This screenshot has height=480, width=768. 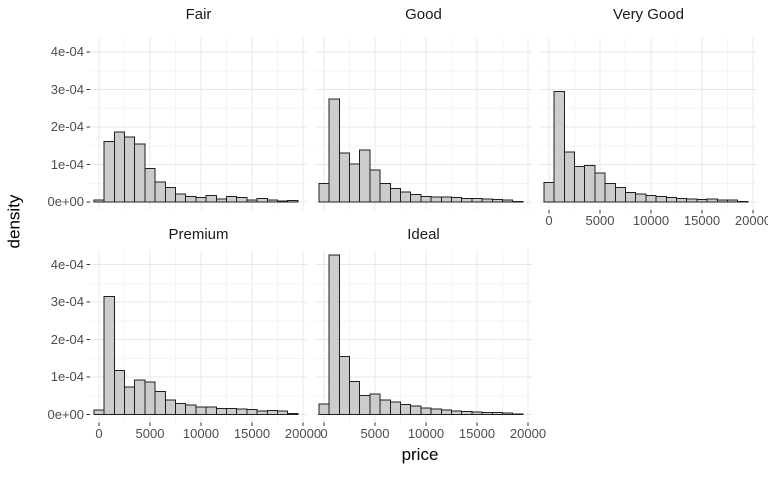 I want to click on facet-strip-very-good: Very Good, so click(x=648, y=14).